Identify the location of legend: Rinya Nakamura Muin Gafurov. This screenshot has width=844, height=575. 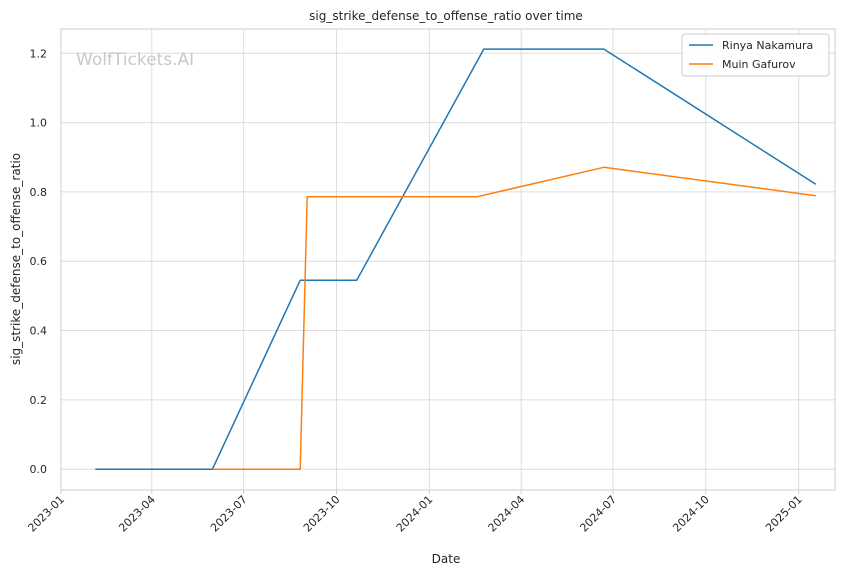
(755, 55).